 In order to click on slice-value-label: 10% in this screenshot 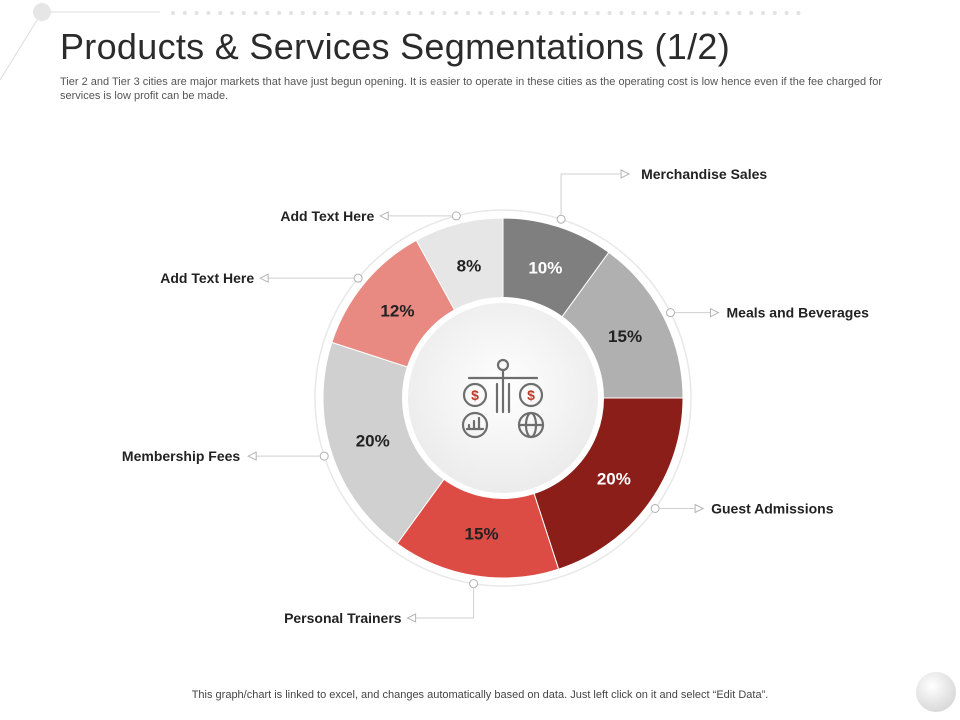, I will do `click(545, 268)`.